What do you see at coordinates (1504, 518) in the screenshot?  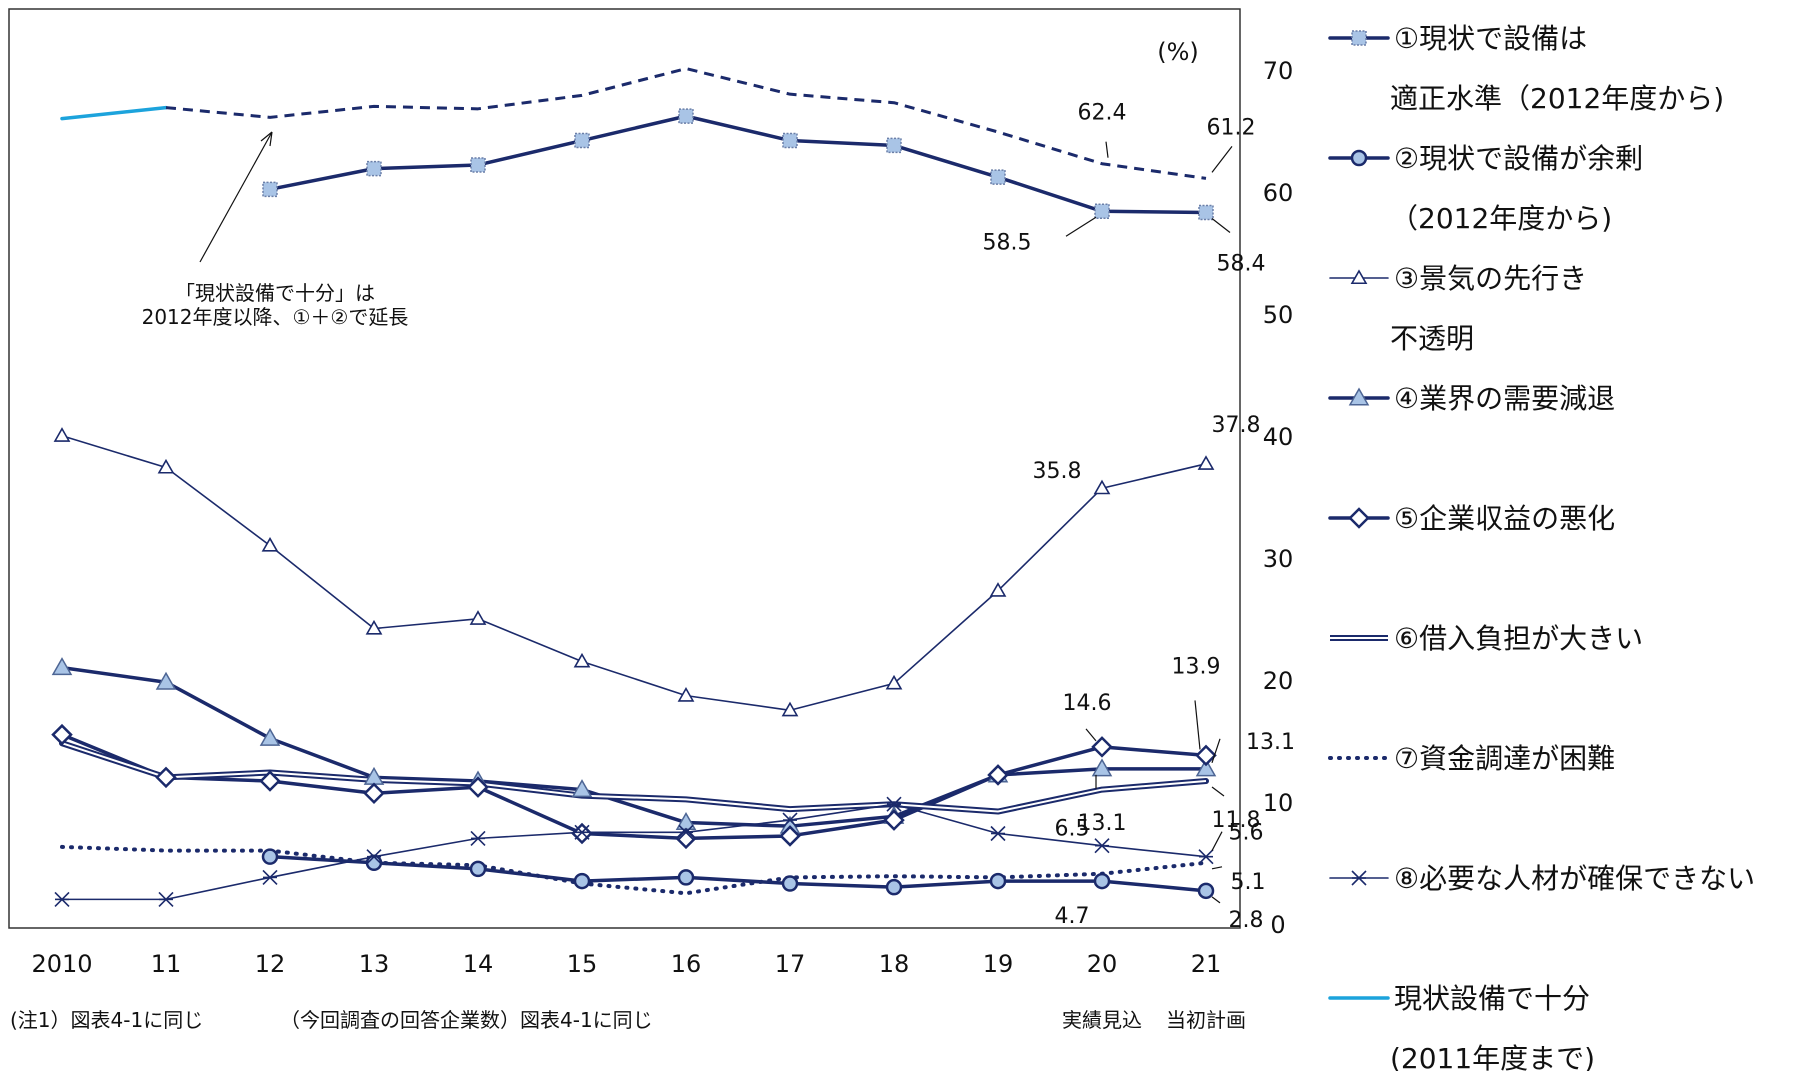 I see `legend-text-s5: ⑤企業収益の悪化` at bounding box center [1504, 518].